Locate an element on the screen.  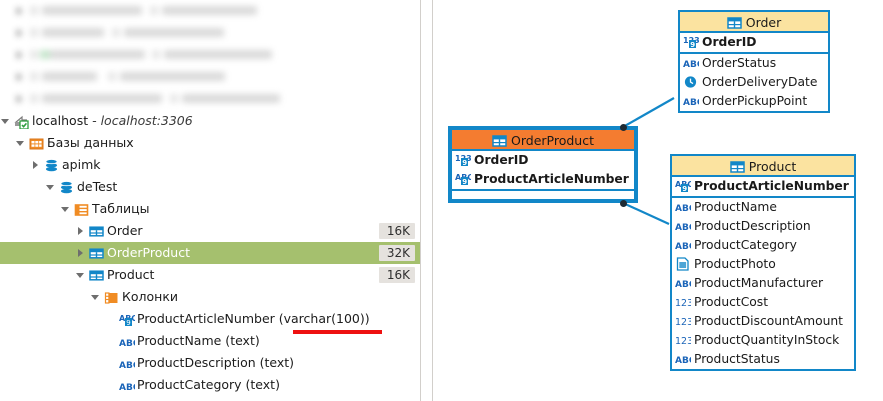
tree-row-productdescription: ABCProductDescription (text) is located at coordinates (210, 363).